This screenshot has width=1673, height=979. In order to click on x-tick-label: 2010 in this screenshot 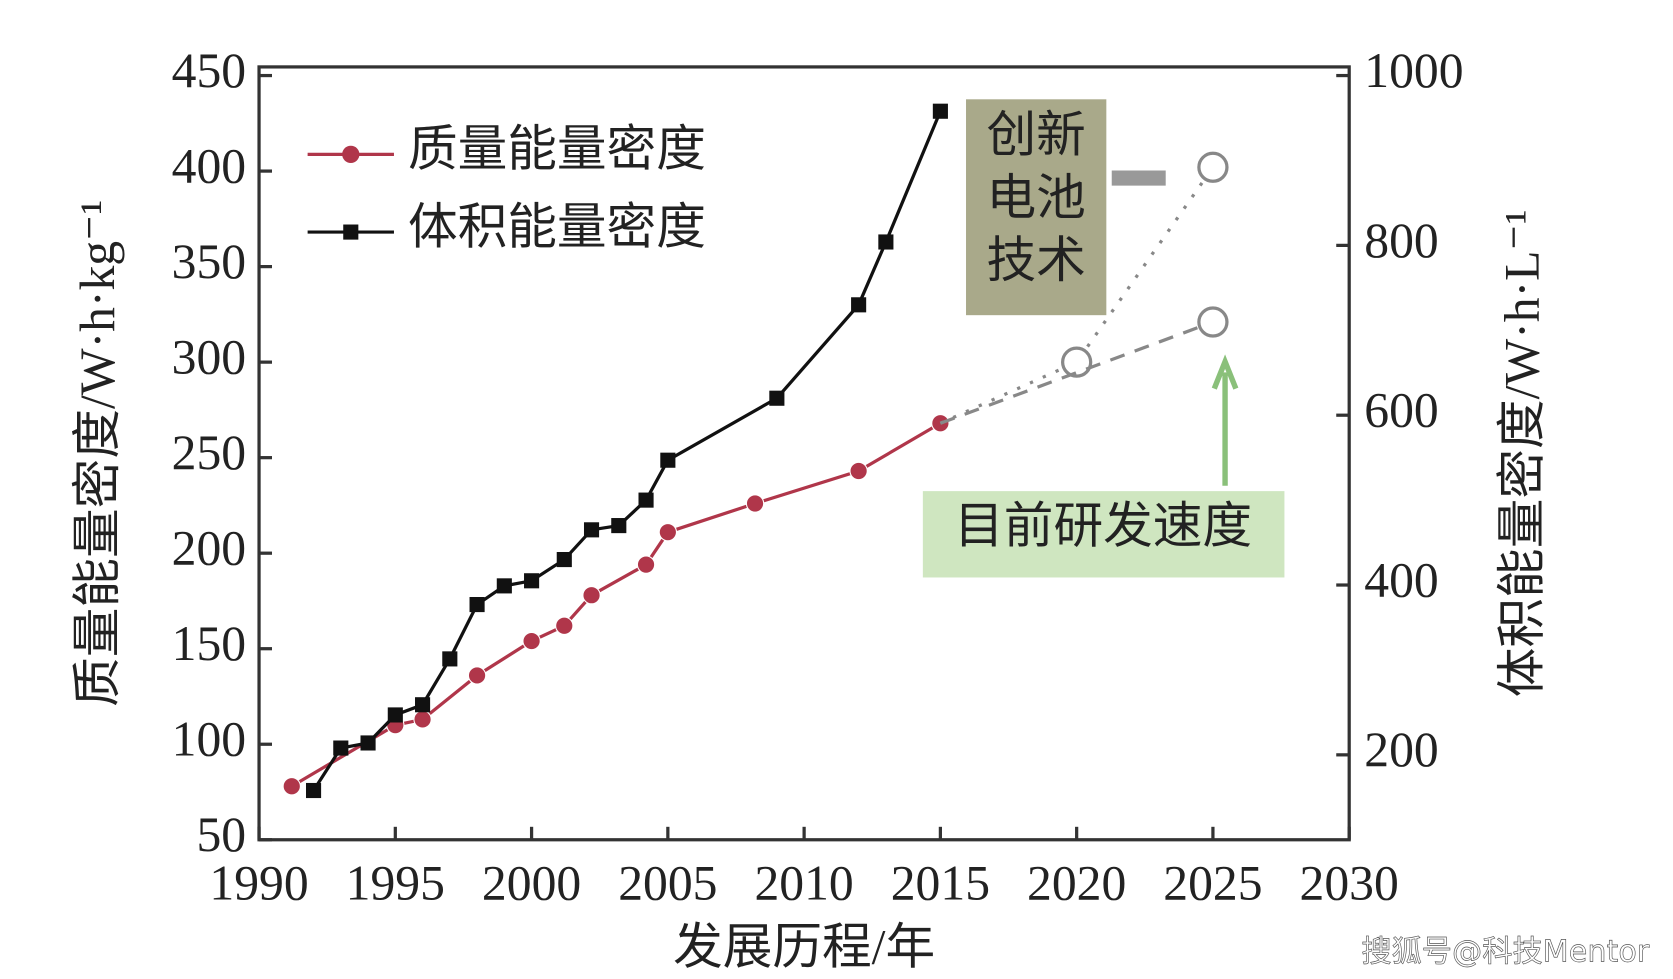, I will do `click(803, 883)`.